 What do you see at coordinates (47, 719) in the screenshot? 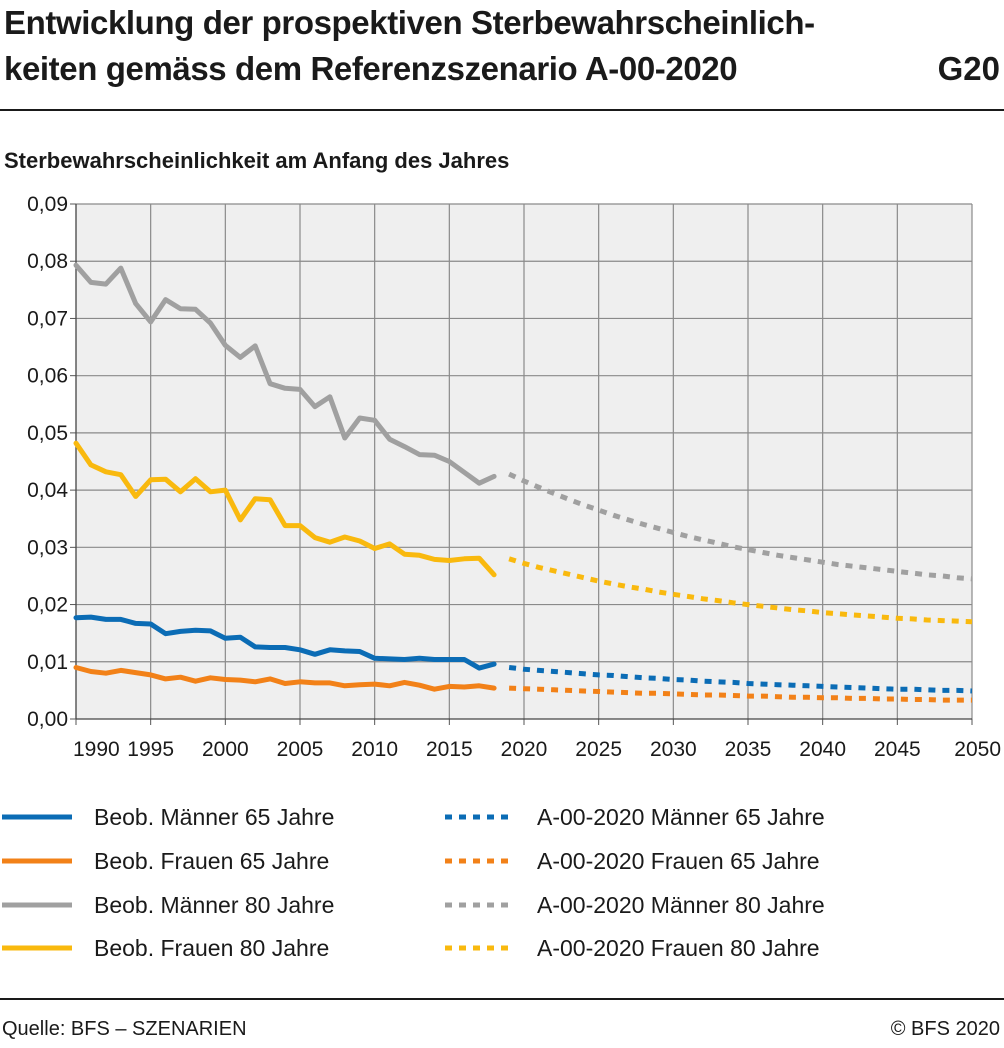
I see `y-tick-label: 0,00` at bounding box center [47, 719].